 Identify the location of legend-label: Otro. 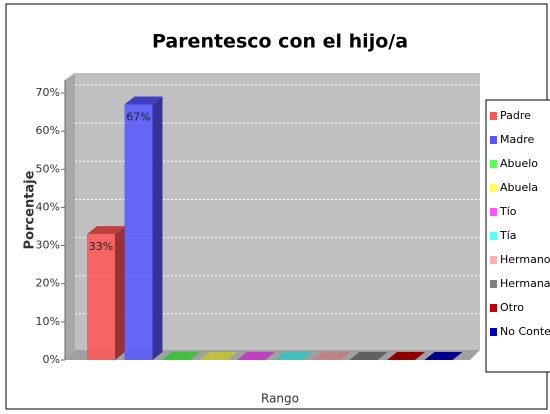
(512, 307).